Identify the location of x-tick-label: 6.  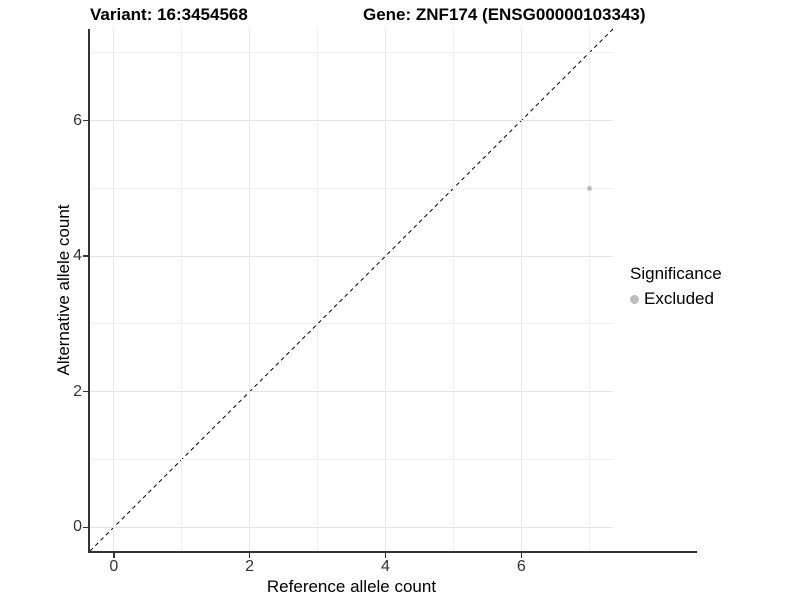
(521, 566).